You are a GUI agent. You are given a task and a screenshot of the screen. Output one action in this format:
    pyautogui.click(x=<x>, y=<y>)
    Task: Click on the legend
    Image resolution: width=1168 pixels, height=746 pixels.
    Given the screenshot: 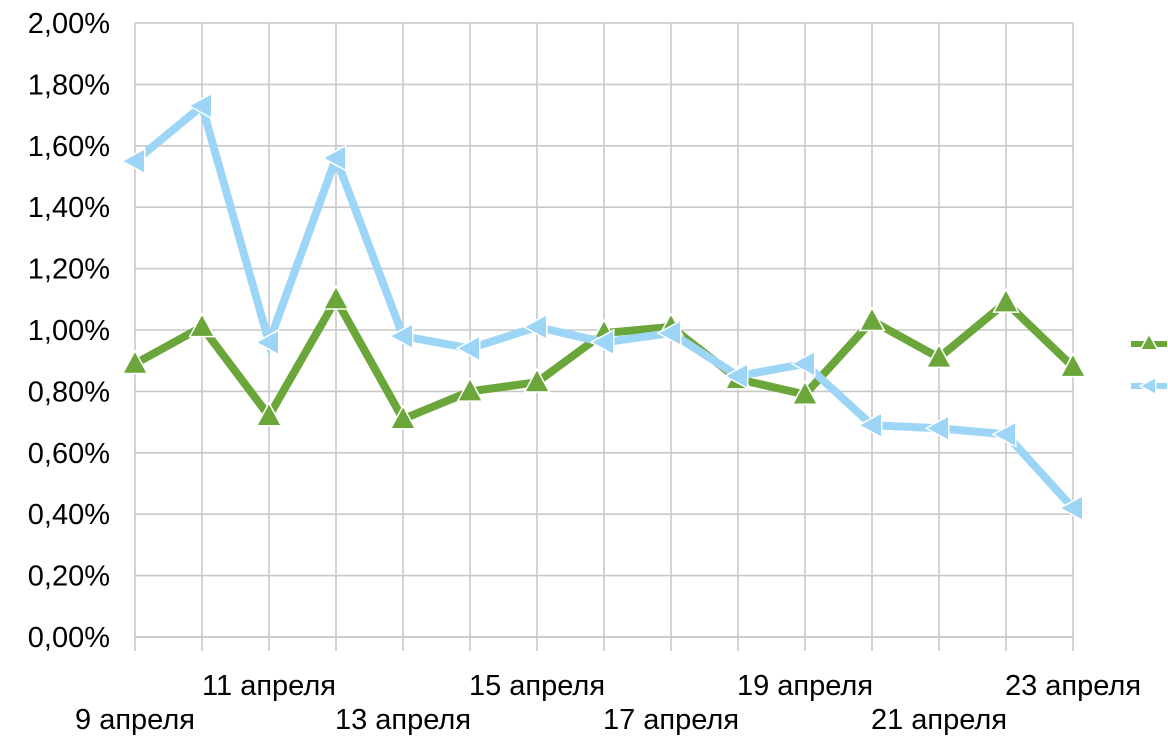 What is the action you would take?
    pyautogui.click(x=1149, y=364)
    